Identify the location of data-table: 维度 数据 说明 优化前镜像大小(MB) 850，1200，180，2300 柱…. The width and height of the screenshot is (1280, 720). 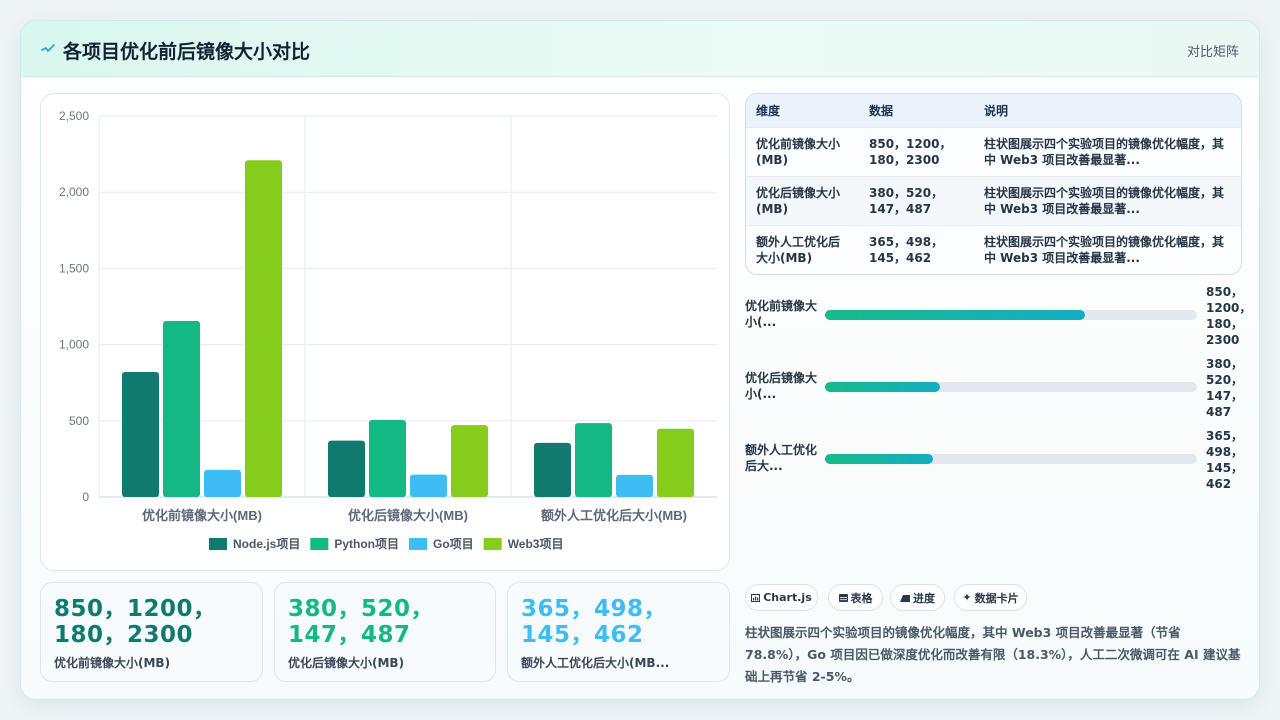
(993, 184).